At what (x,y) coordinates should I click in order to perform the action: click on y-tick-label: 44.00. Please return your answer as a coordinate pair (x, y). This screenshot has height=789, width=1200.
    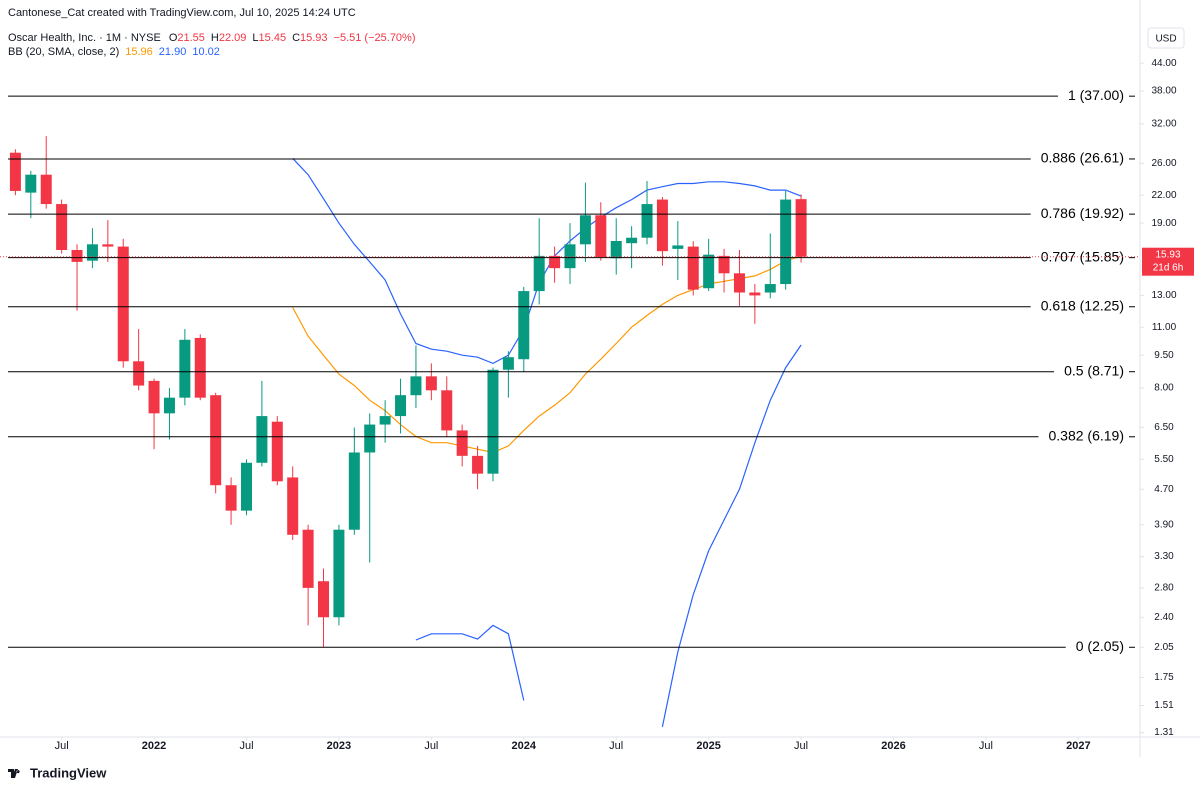
    Looking at the image, I should click on (1163, 63).